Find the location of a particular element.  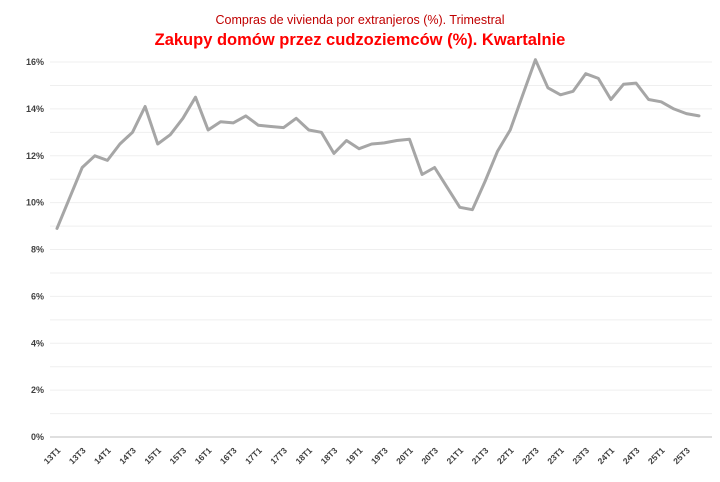

svg-text: 21T1 is located at coordinates (454, 455).